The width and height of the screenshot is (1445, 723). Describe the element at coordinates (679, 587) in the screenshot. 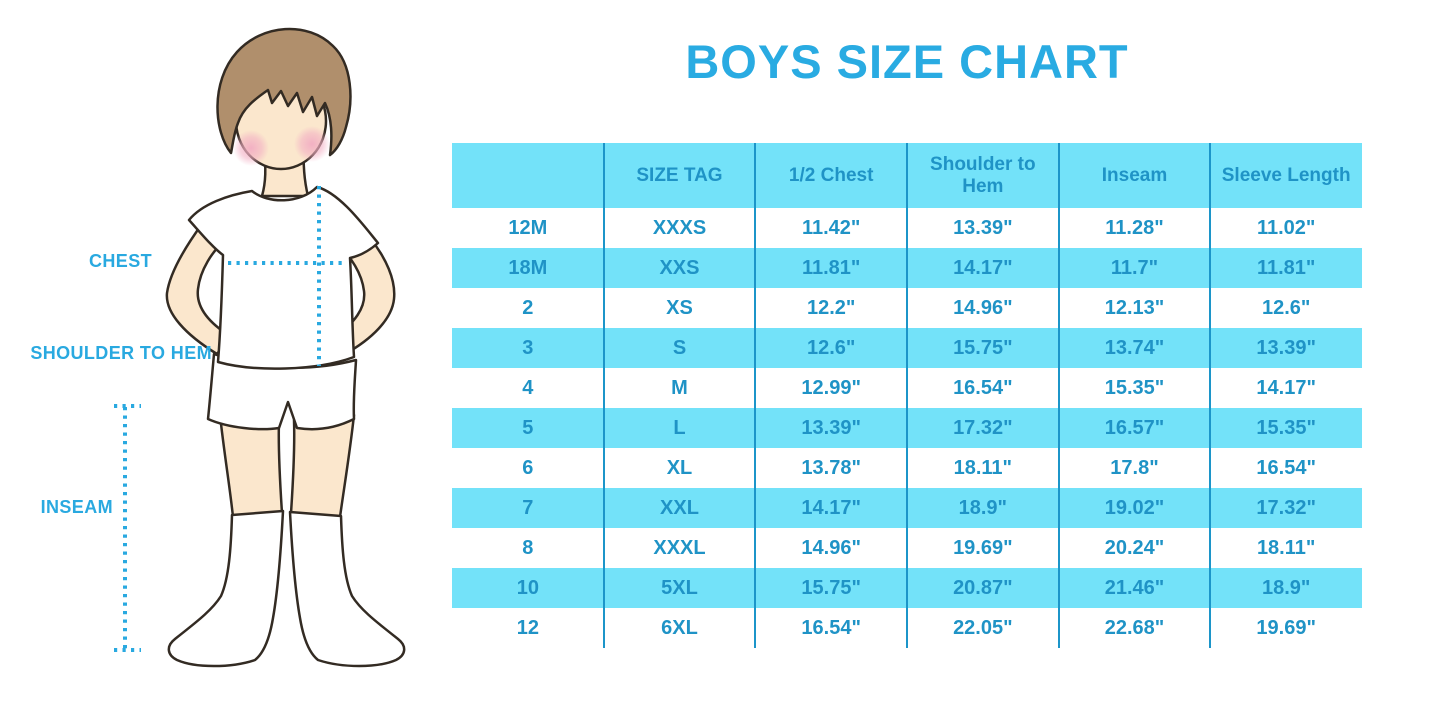

I see `cell-size-tag: 5XL` at that location.